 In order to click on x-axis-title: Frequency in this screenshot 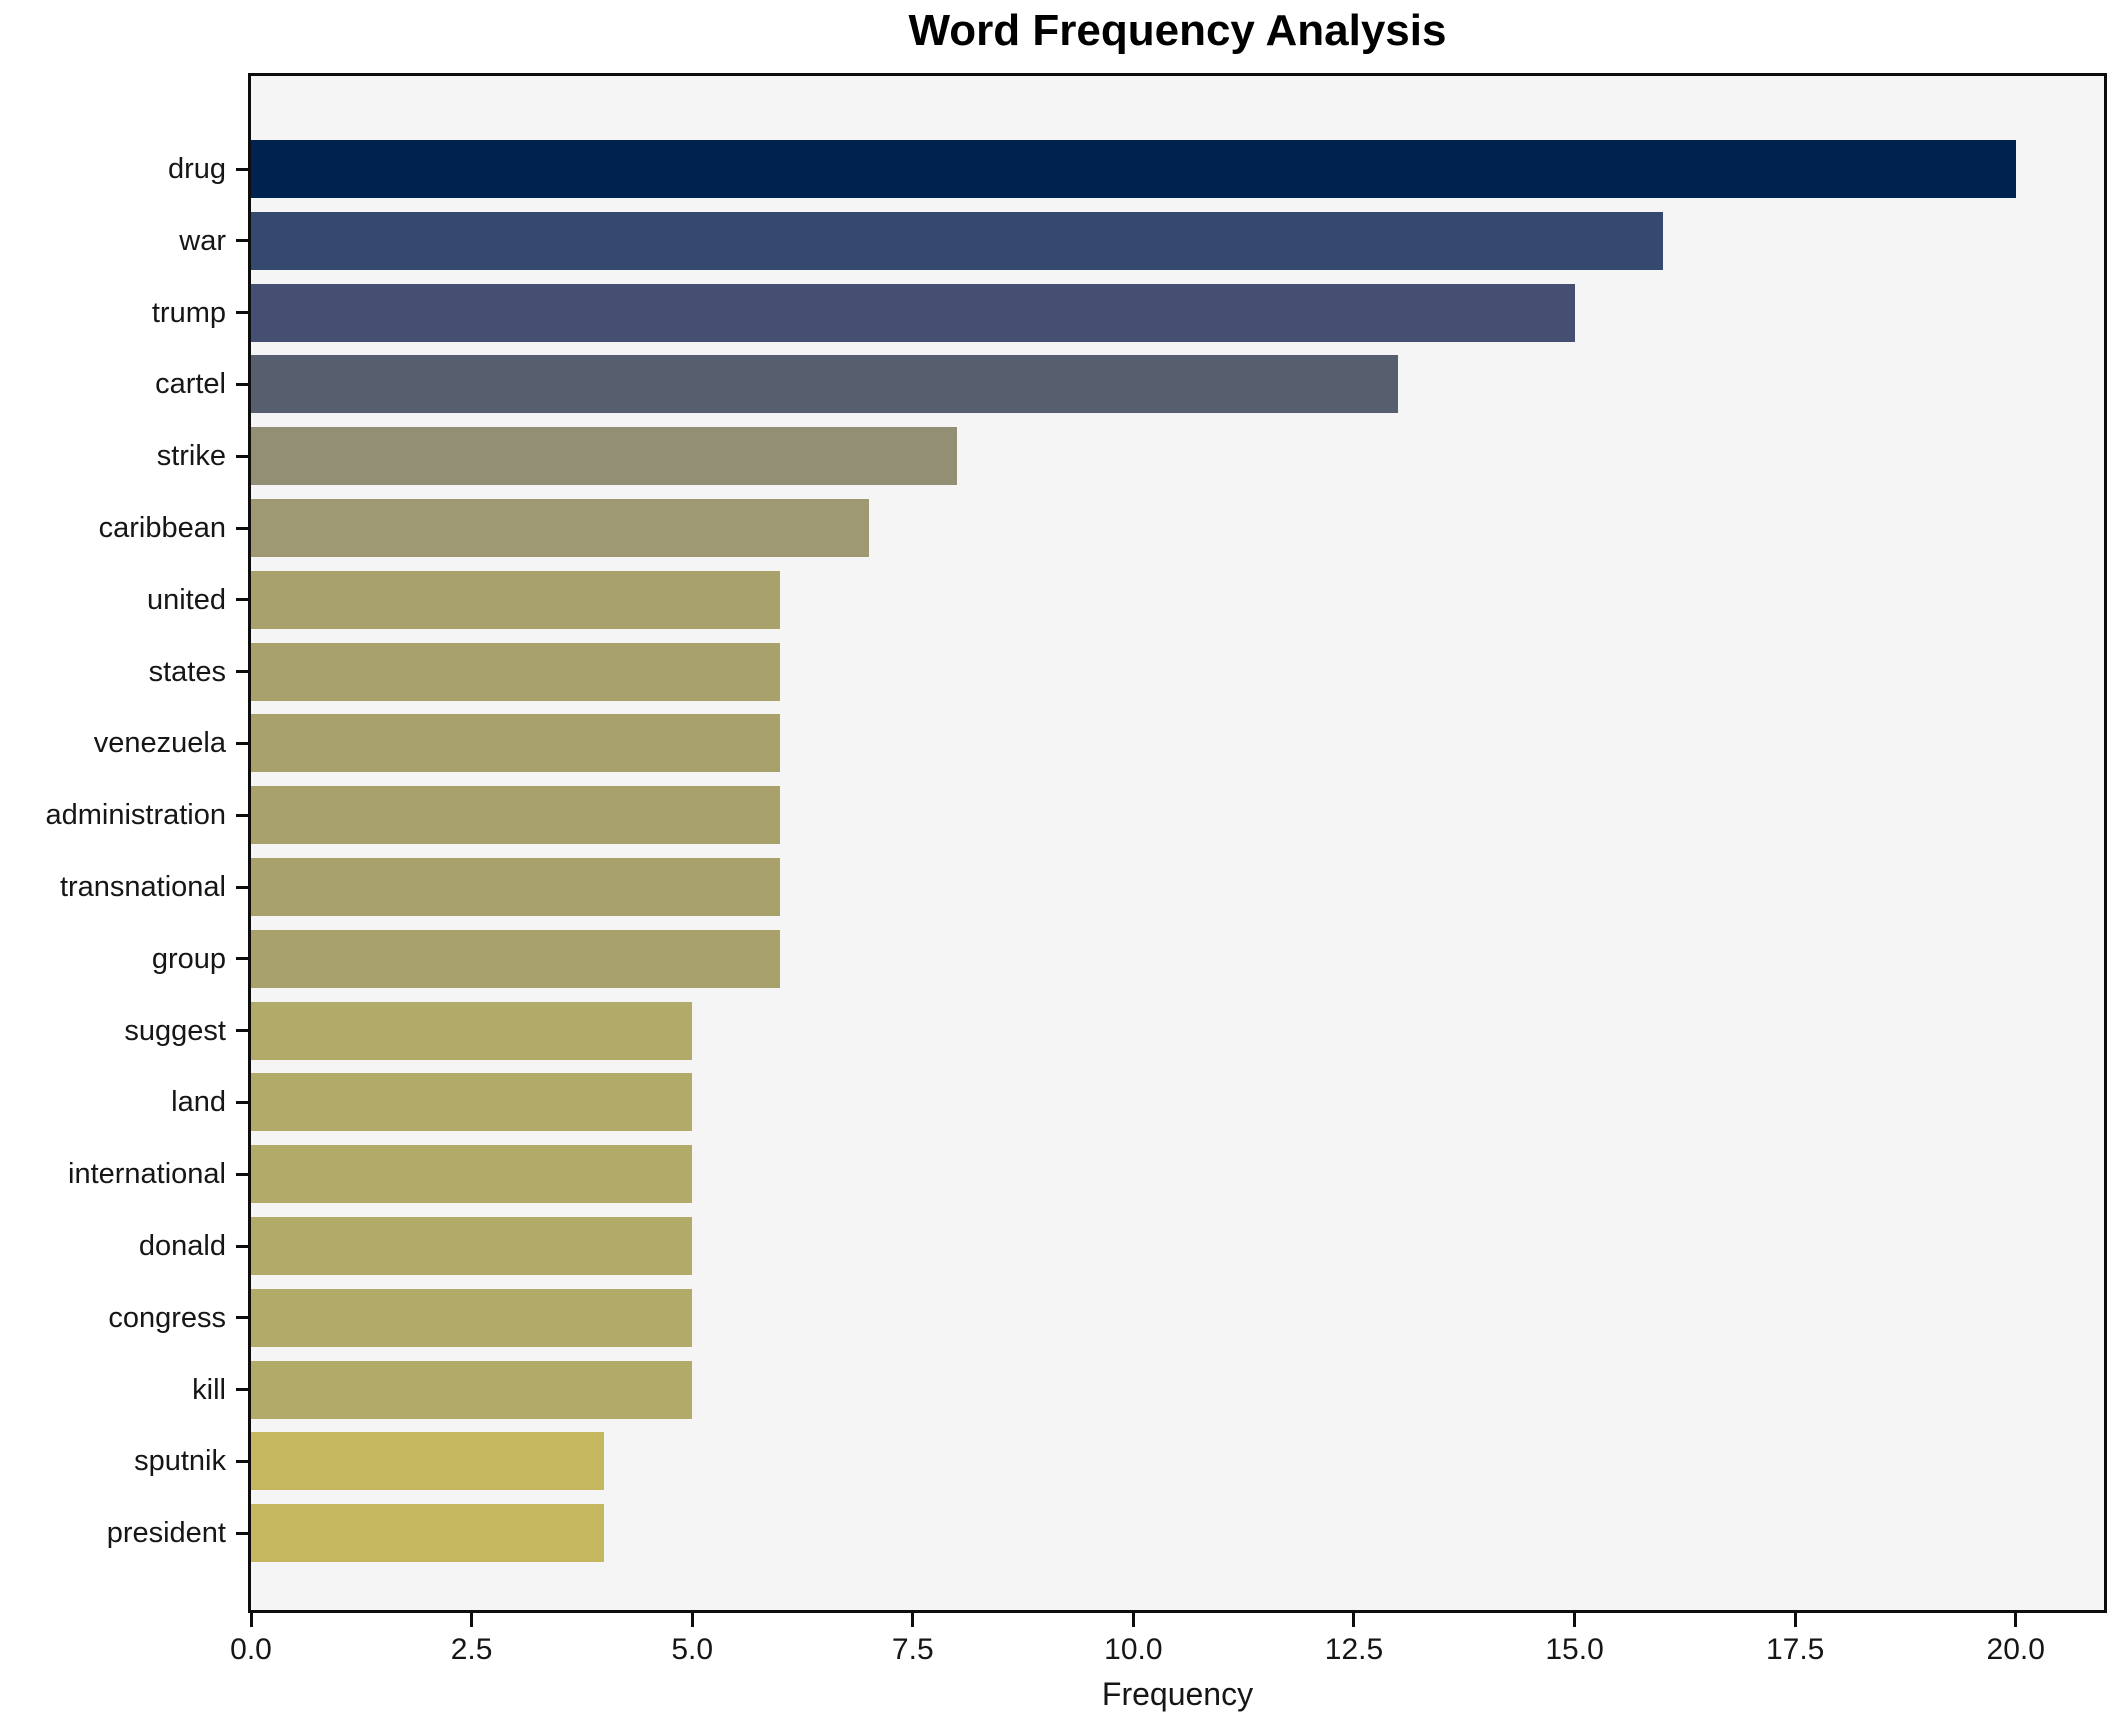, I will do `click(1177, 1694)`.